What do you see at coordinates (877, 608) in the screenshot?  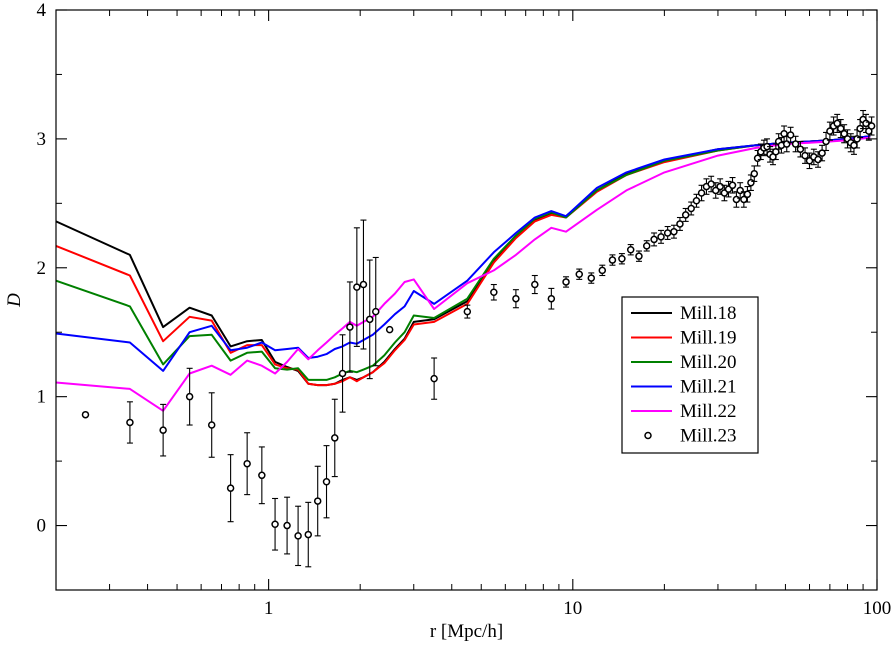 I see `x-tick-label: 100` at bounding box center [877, 608].